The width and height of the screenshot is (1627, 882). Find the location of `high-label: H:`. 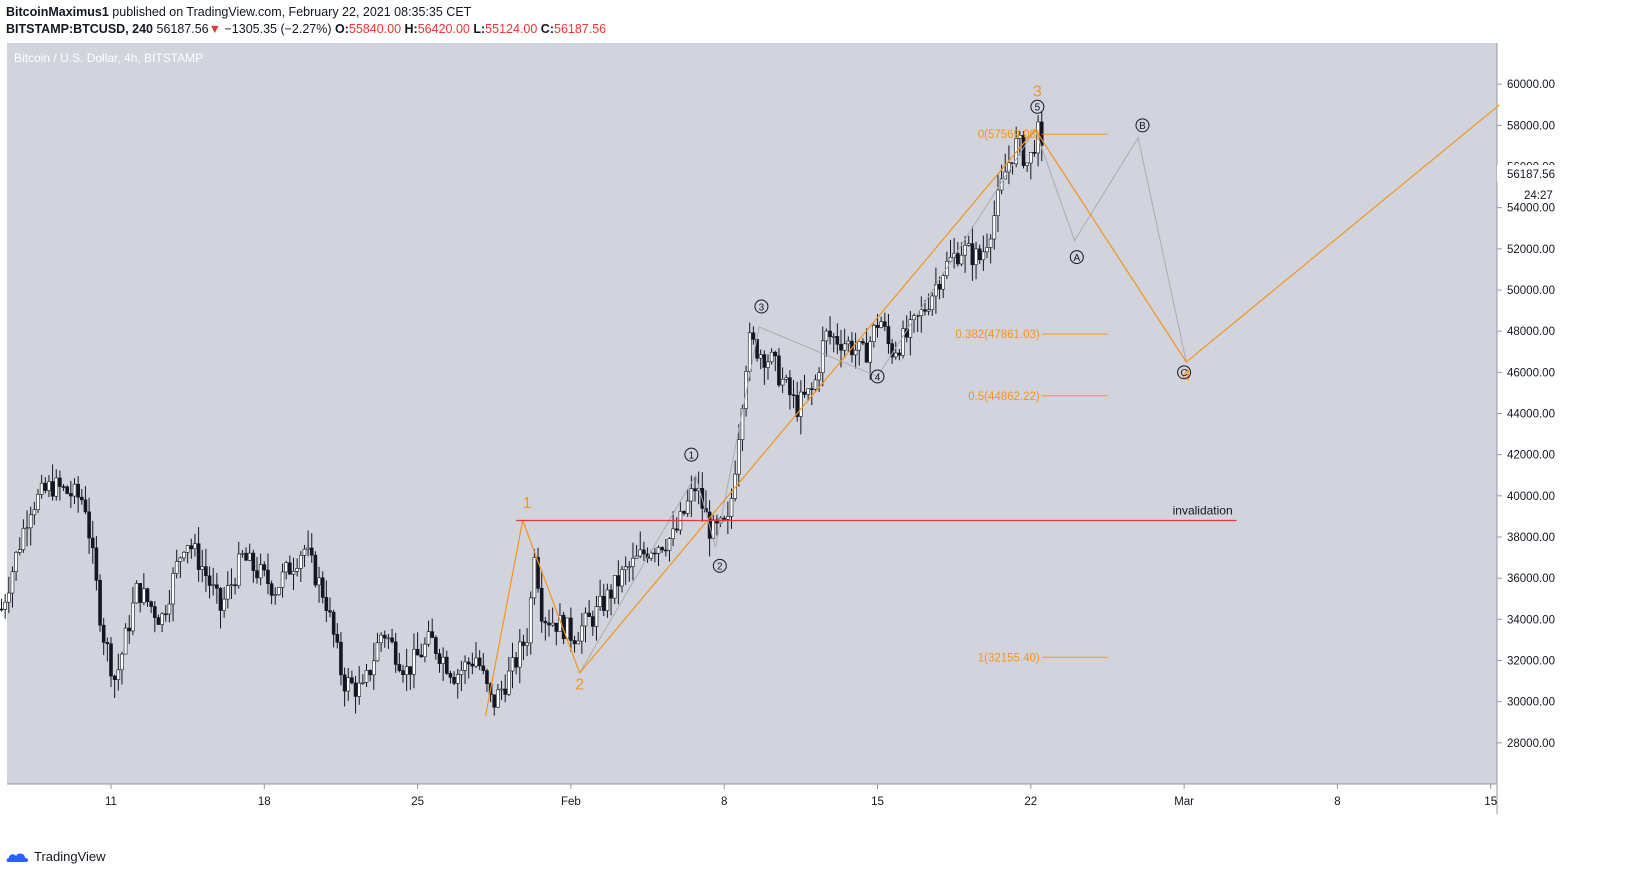

high-label: H: is located at coordinates (411, 29).